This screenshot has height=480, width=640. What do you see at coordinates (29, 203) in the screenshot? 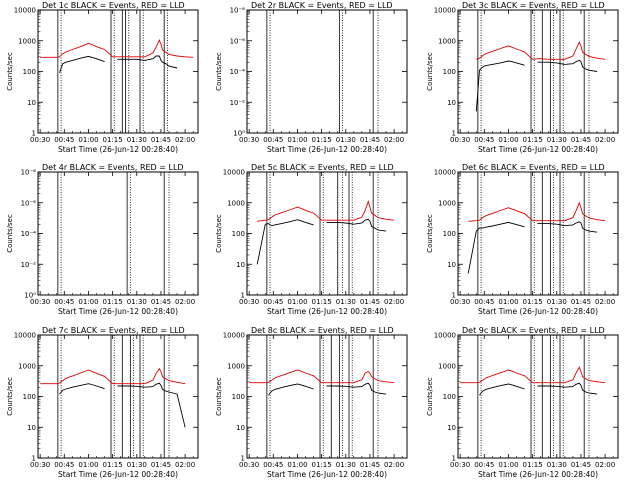
I see `y-tick-label: 10⁻⁶` at bounding box center [29, 203].